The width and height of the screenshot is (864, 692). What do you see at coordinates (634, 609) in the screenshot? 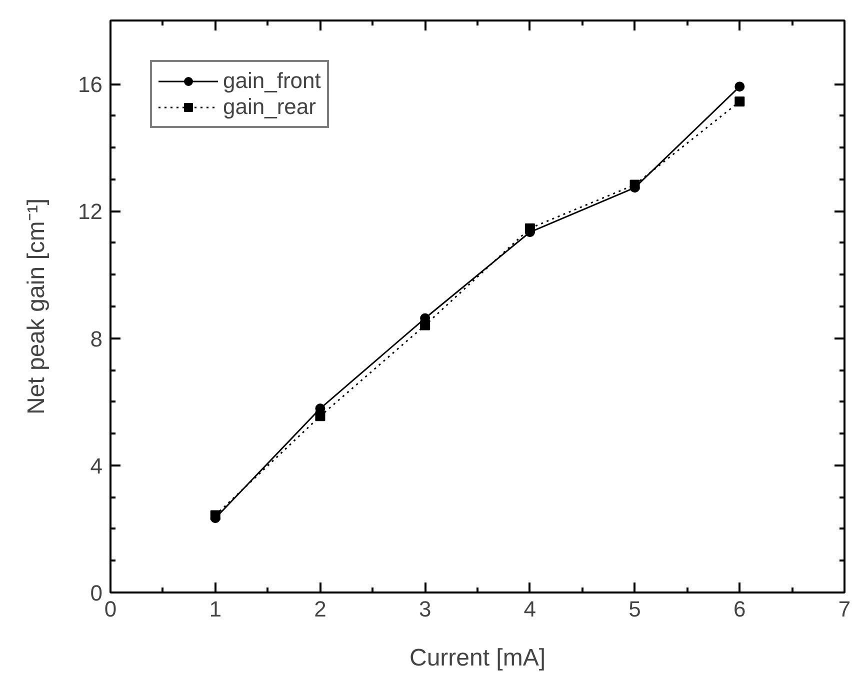
I see `x-tick-label: 5` at bounding box center [634, 609].